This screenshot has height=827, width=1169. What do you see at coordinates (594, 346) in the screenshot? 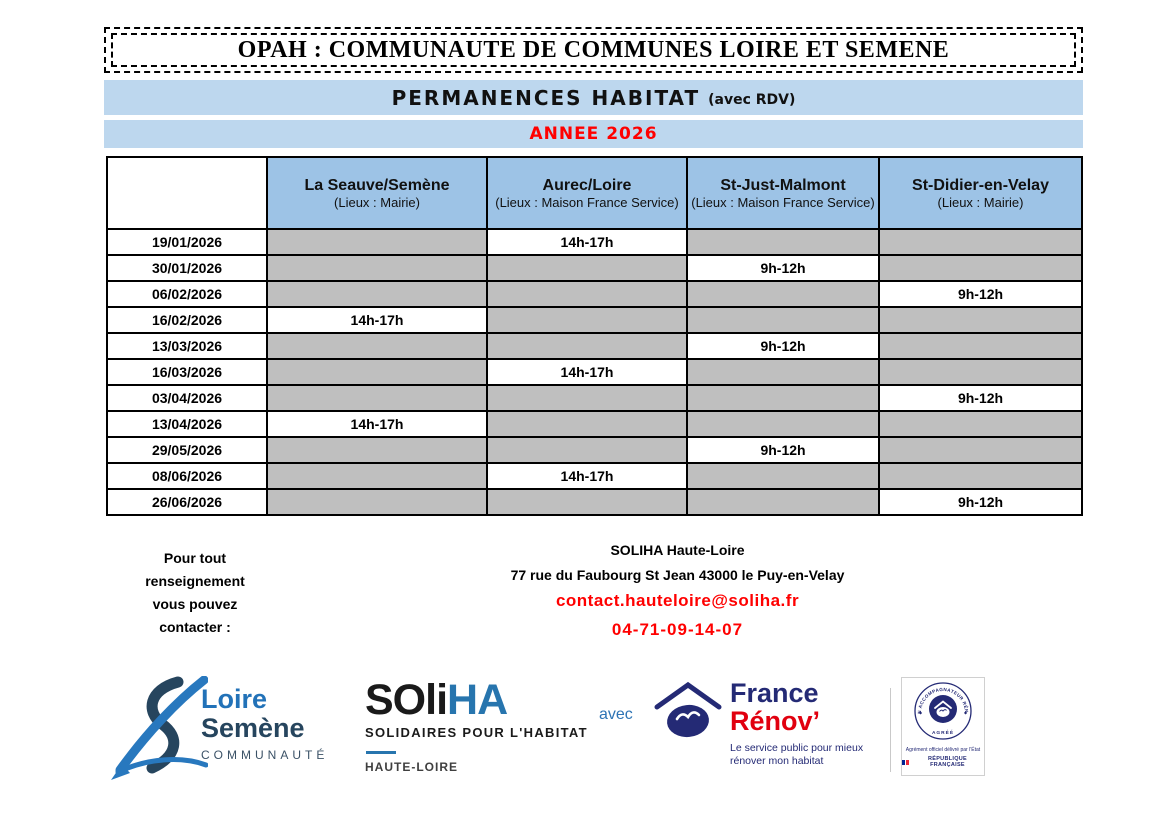
I see `table-row: 13/03/2026 9h-12h` at bounding box center [594, 346].